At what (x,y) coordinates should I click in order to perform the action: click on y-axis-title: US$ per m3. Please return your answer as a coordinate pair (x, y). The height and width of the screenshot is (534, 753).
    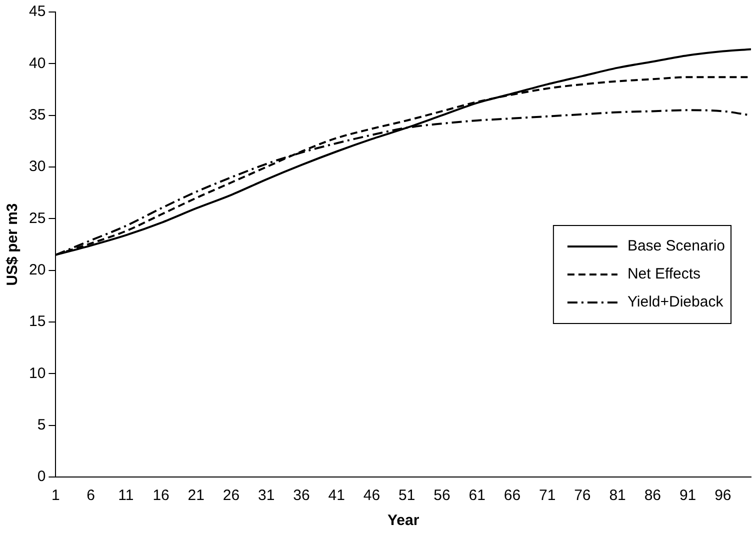
    Looking at the image, I should click on (13, 244).